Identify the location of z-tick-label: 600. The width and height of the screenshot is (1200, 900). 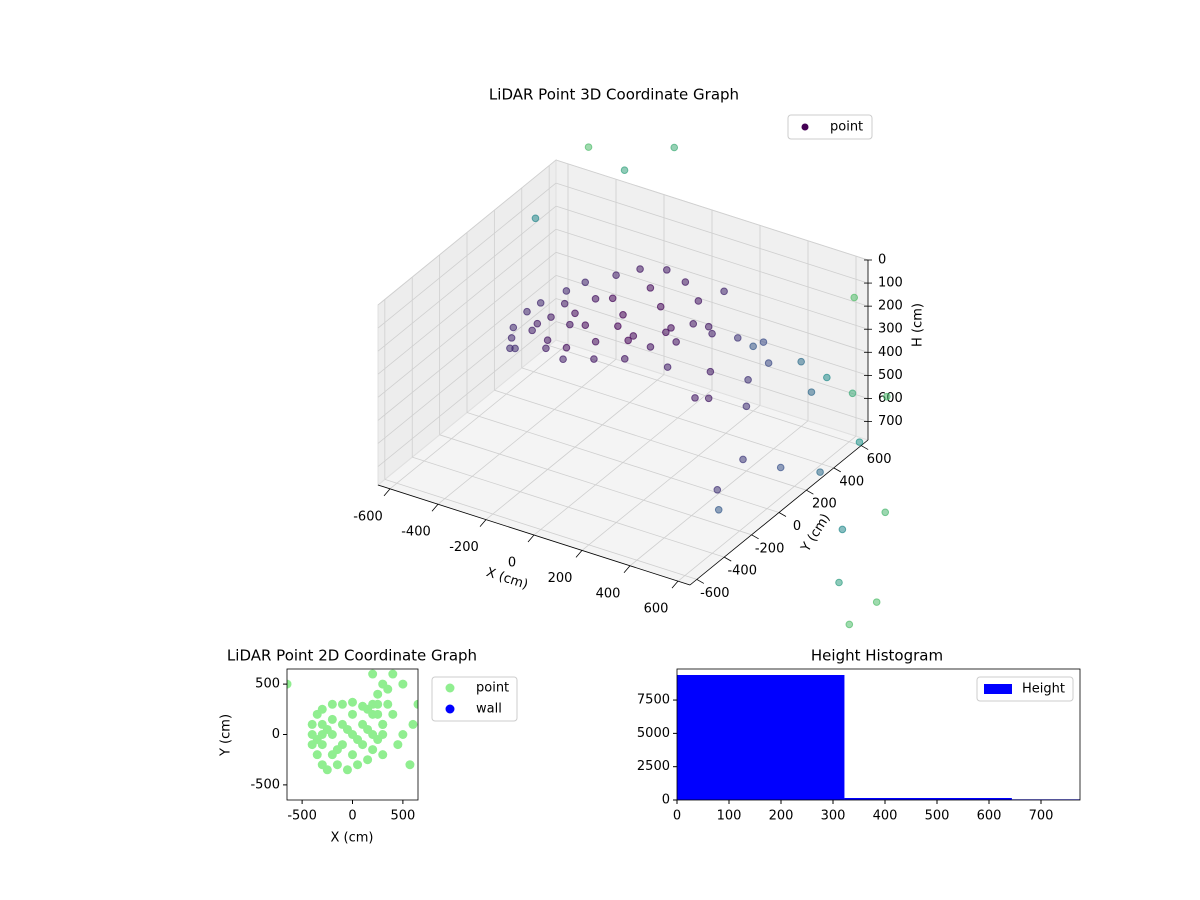
(890, 398).